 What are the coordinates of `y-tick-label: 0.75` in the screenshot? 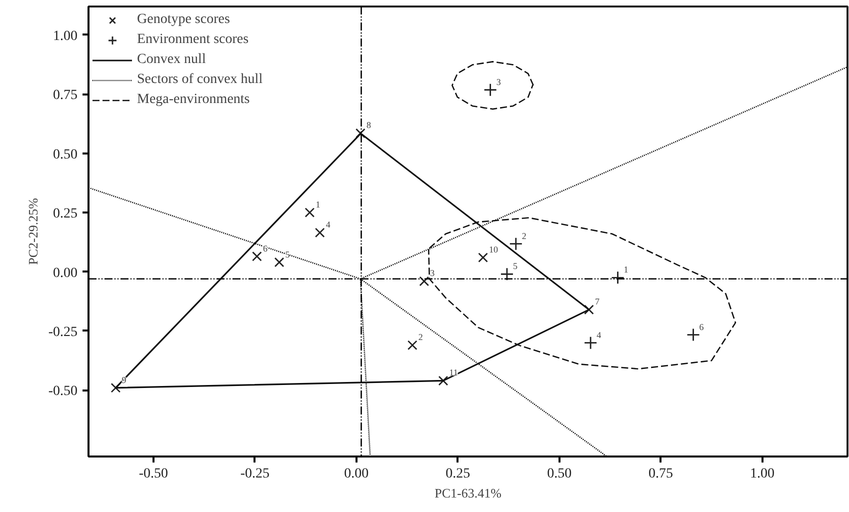 It's located at (65, 96).